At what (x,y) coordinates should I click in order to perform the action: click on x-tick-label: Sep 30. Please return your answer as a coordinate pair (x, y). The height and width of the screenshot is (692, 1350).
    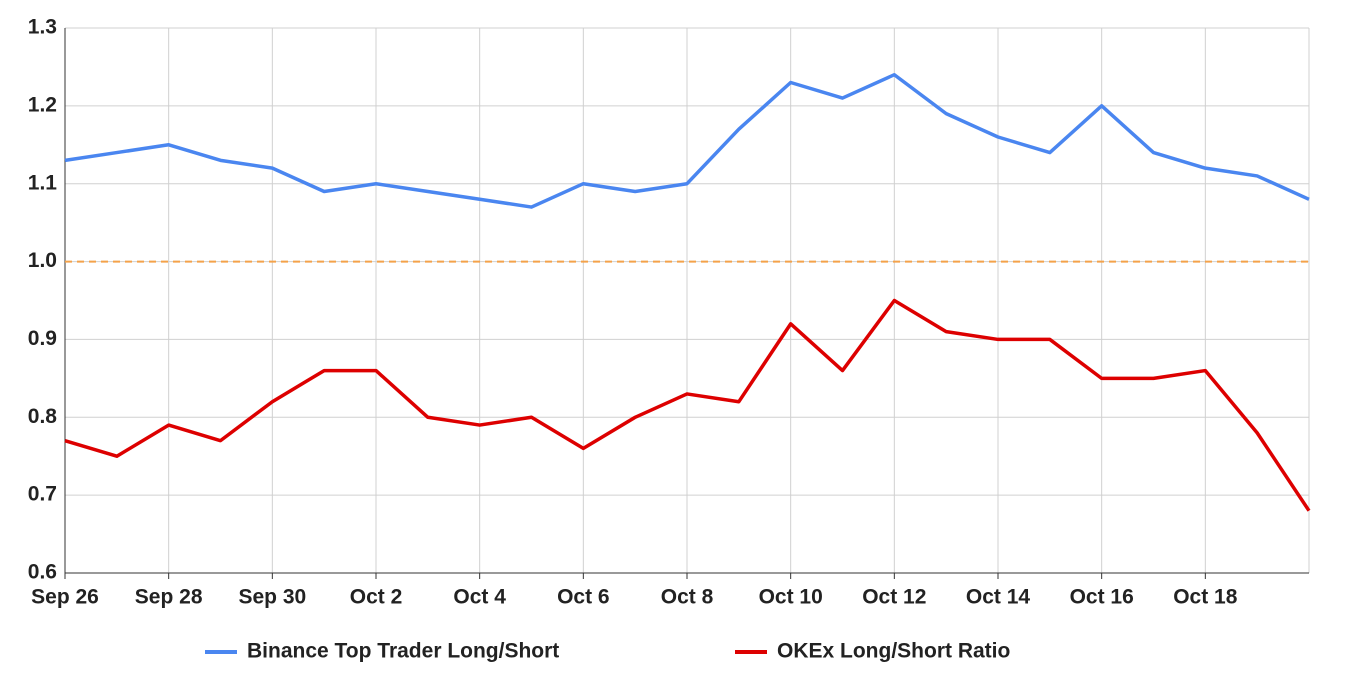
    Looking at the image, I should click on (272, 597).